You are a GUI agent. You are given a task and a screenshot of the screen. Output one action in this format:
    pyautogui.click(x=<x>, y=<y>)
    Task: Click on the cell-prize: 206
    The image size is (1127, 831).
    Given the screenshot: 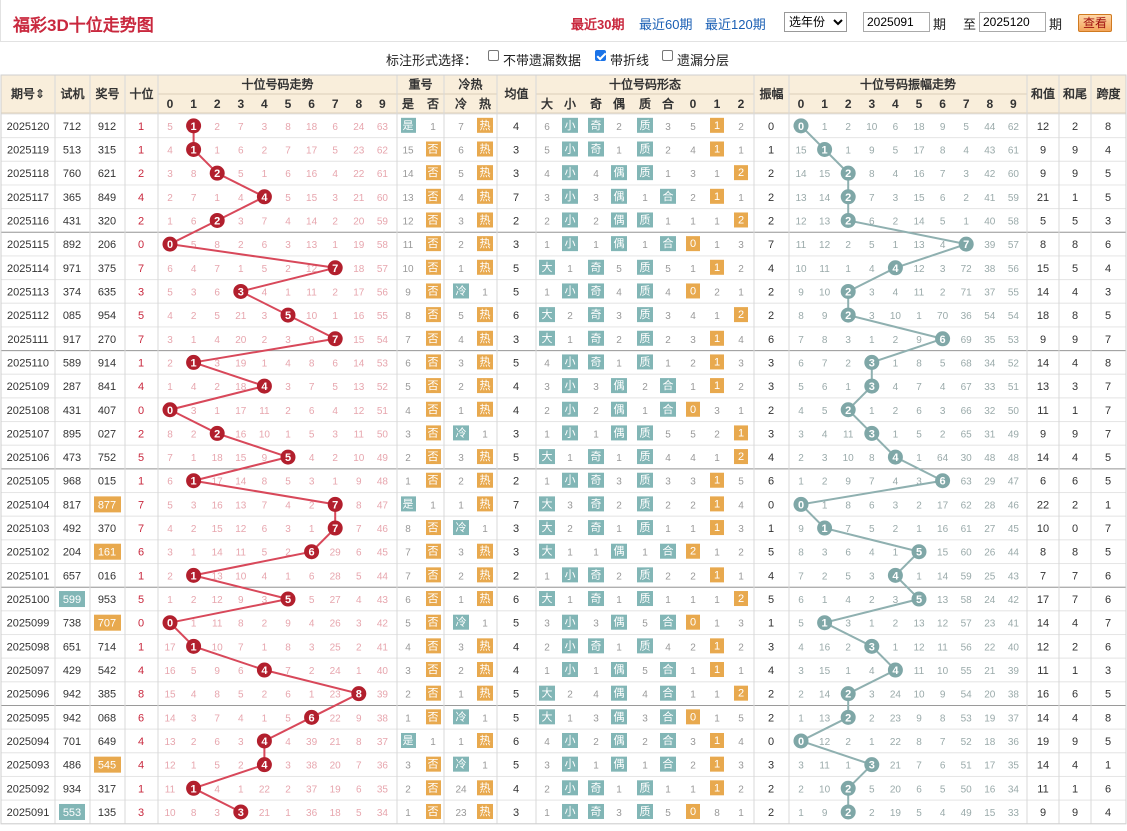 What is the action you would take?
    pyautogui.click(x=107, y=245)
    